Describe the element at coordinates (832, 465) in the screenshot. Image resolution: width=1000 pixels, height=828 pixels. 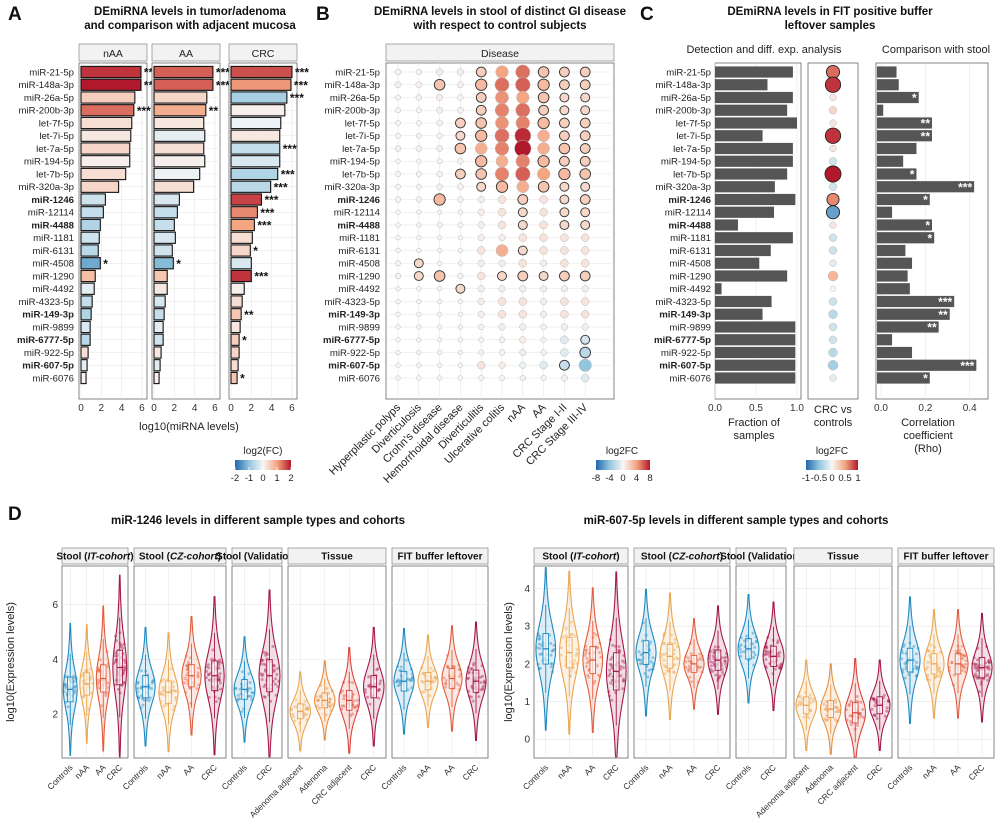
I see `legend-colorbar` at that location.